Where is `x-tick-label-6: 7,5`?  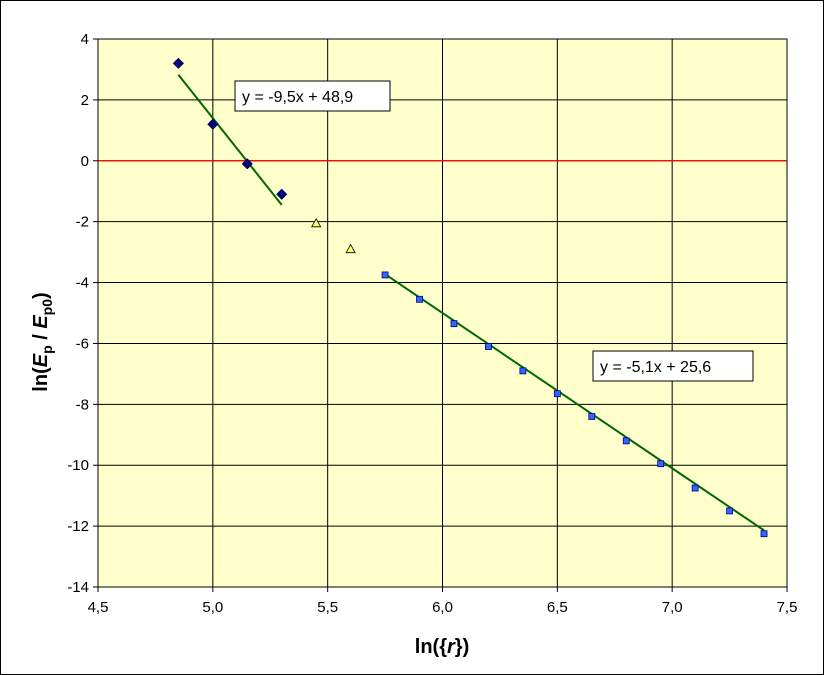
x-tick-label-6: 7,5 is located at coordinates (787, 607).